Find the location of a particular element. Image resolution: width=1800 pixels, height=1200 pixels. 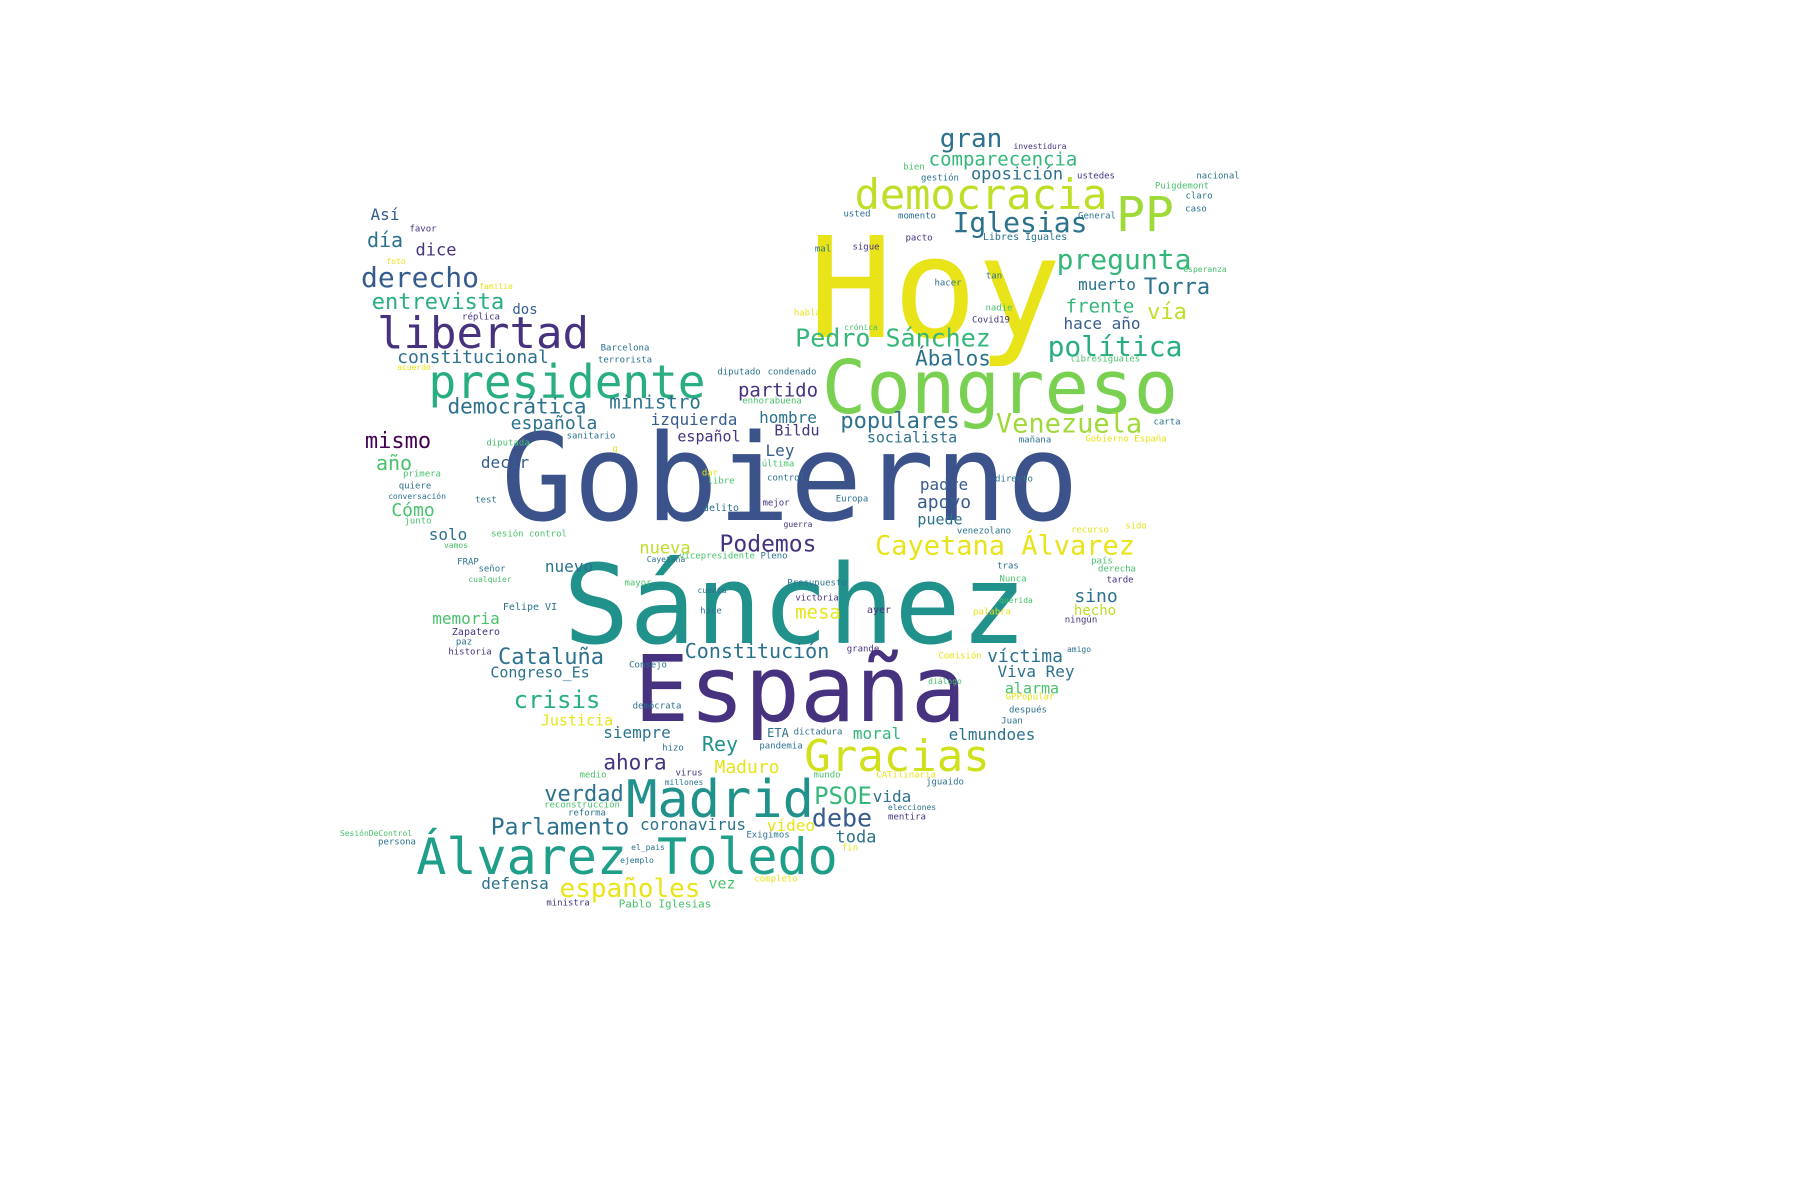

word-oposicion: oposición is located at coordinates (1017, 174).